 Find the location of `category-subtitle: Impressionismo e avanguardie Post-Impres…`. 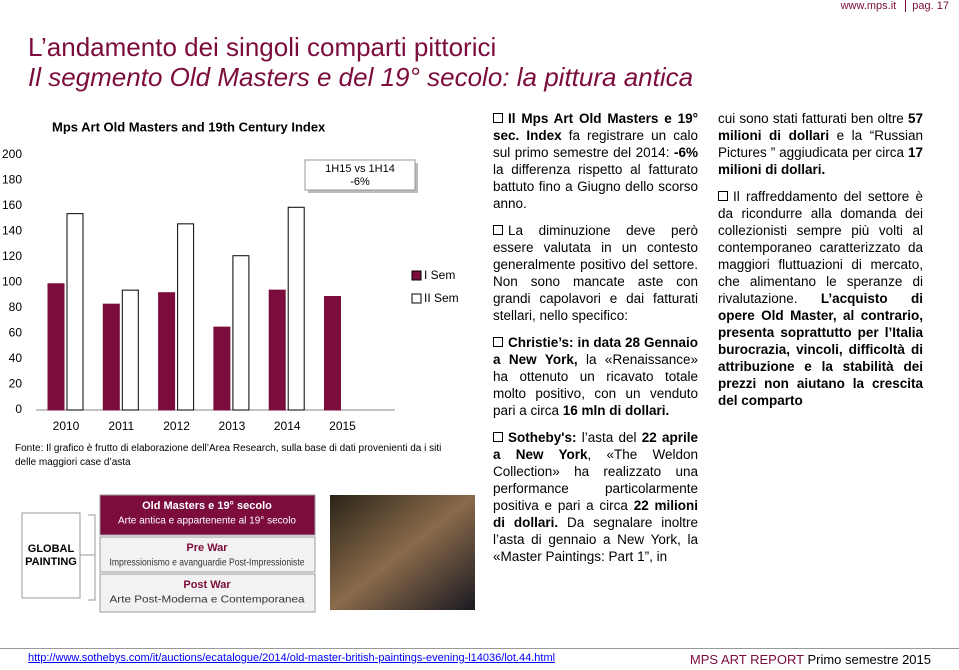

category-subtitle: Impressionismo e avanguardie Post-Impres… is located at coordinates (207, 563).